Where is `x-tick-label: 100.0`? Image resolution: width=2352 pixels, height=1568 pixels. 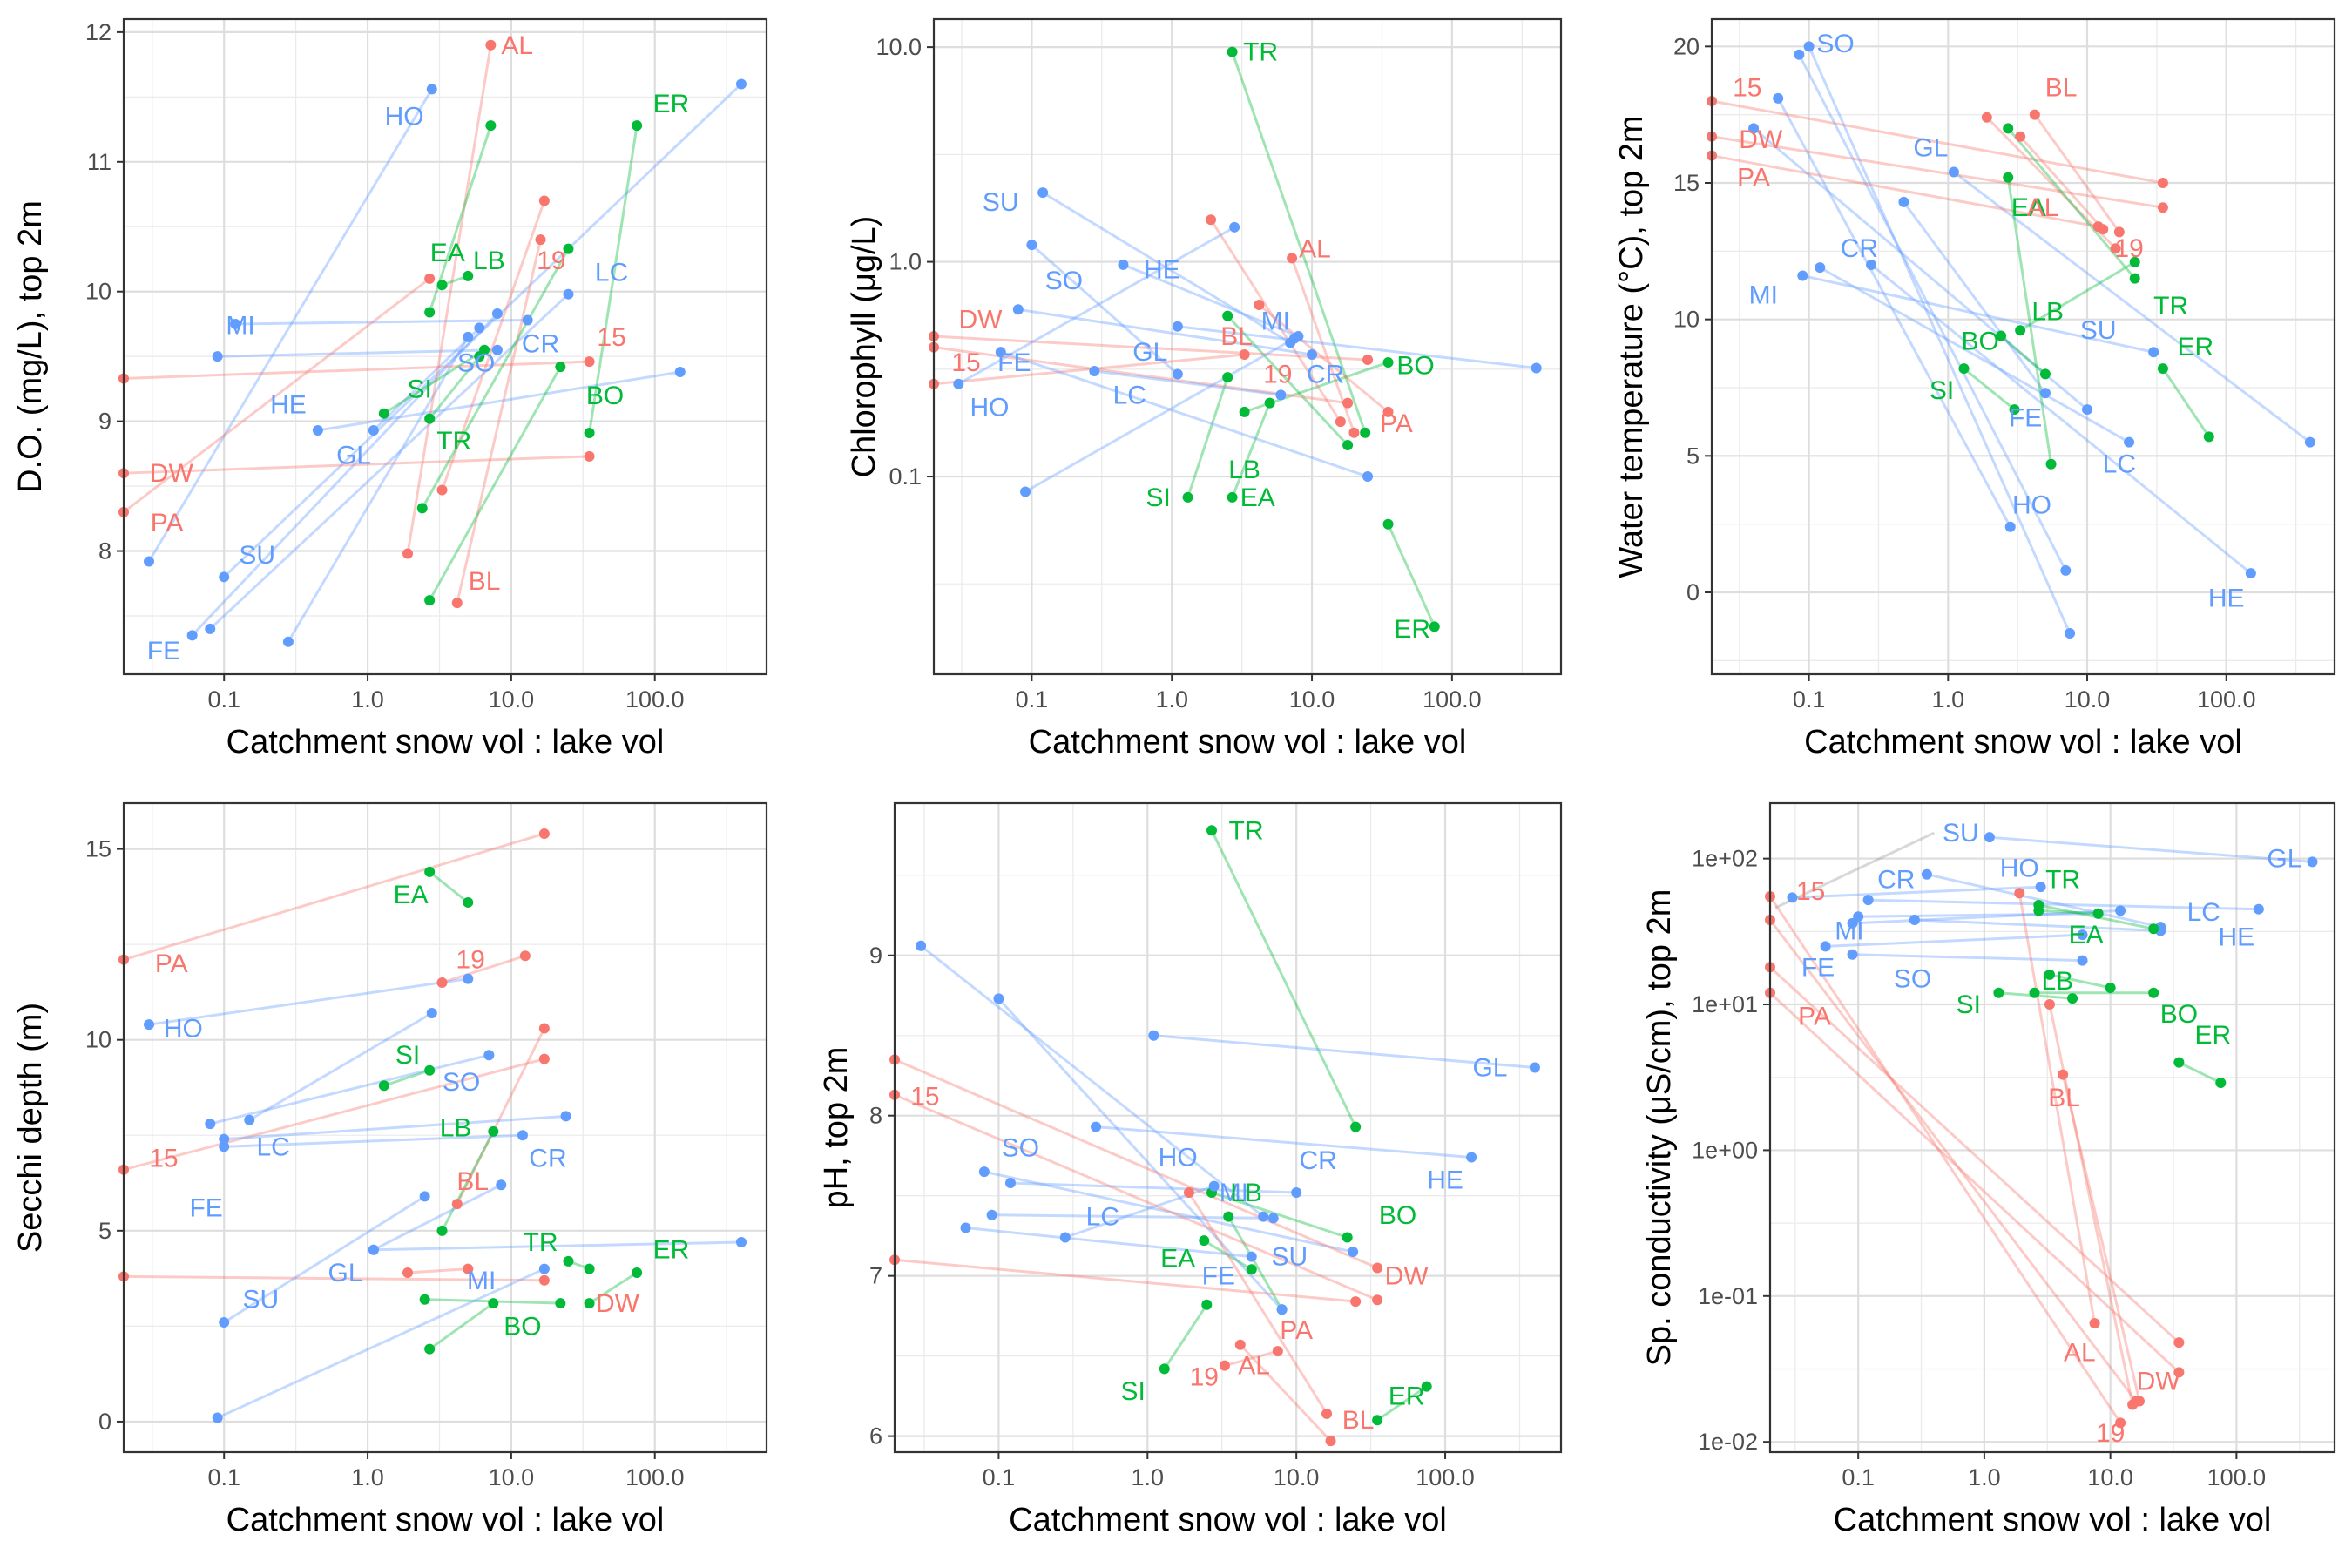
x-tick-label: 100.0 is located at coordinates (655, 1477).